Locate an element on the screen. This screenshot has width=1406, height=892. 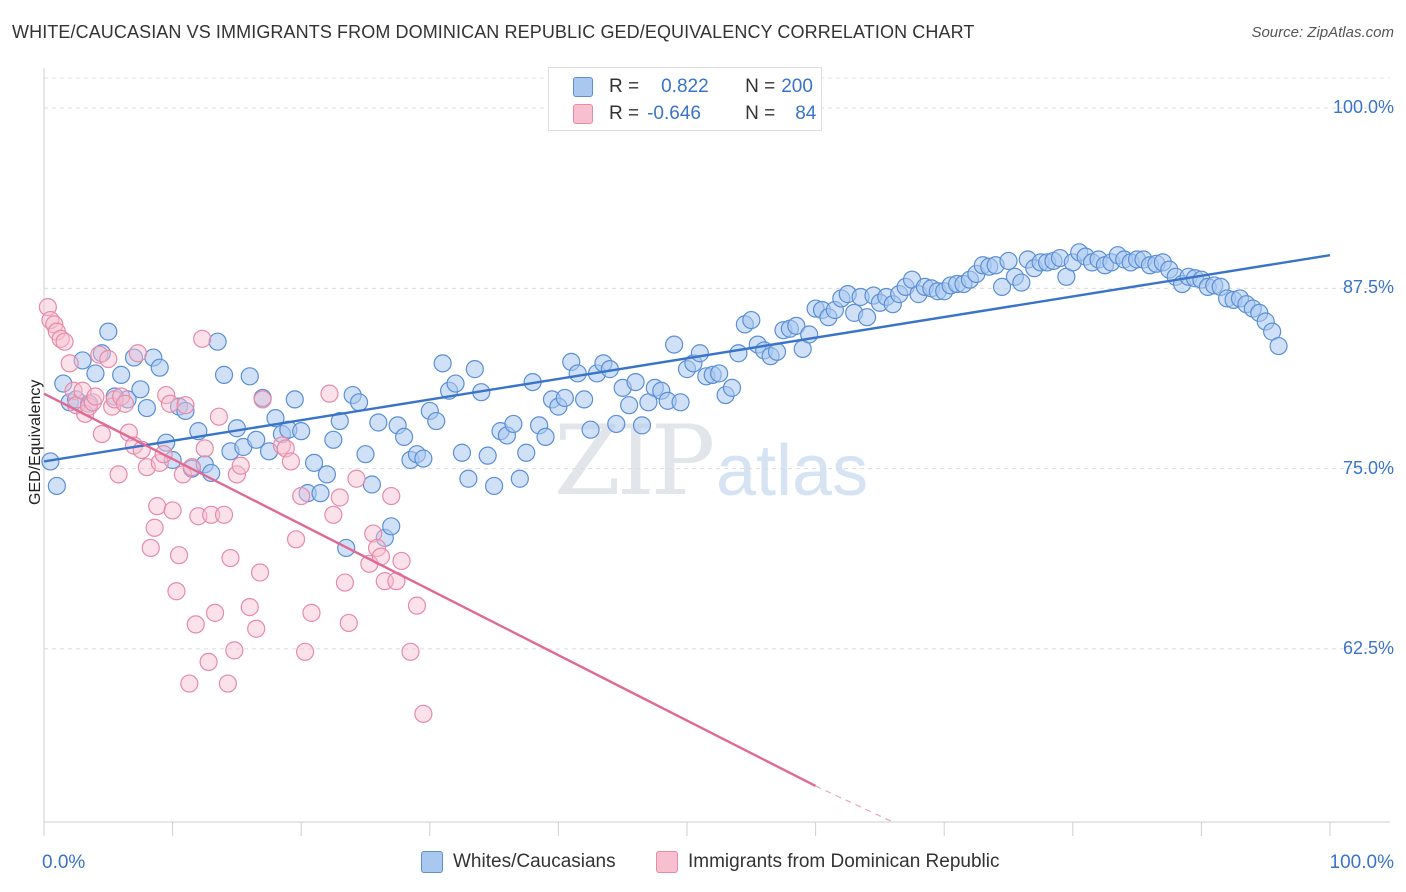
legend-swatch-pink is located at coordinates (583, 114).